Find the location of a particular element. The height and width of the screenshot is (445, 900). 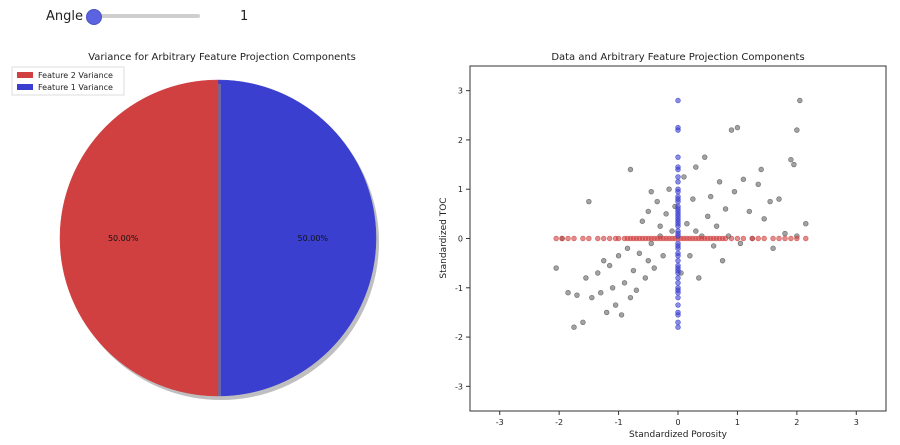

y-tick-label: -2 is located at coordinates (459, 337).